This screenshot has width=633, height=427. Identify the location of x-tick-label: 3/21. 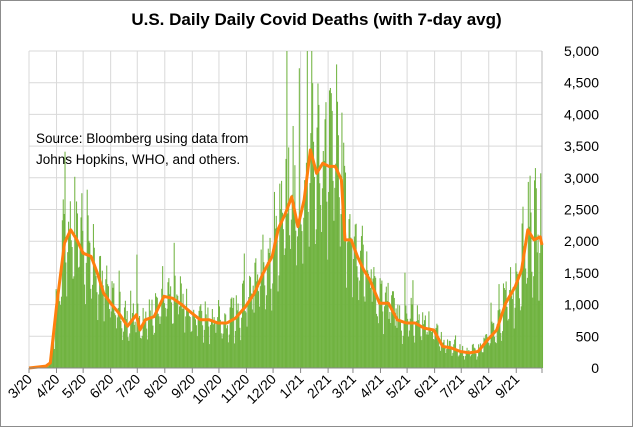
(343, 386).